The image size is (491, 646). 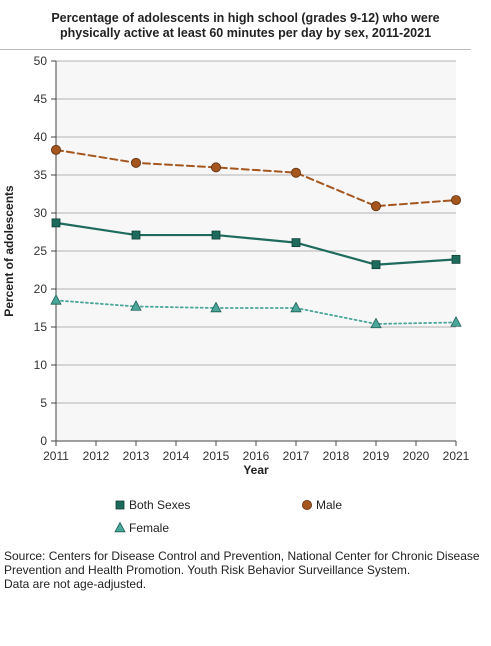 I want to click on x-tick-label: 2021, so click(x=456, y=456).